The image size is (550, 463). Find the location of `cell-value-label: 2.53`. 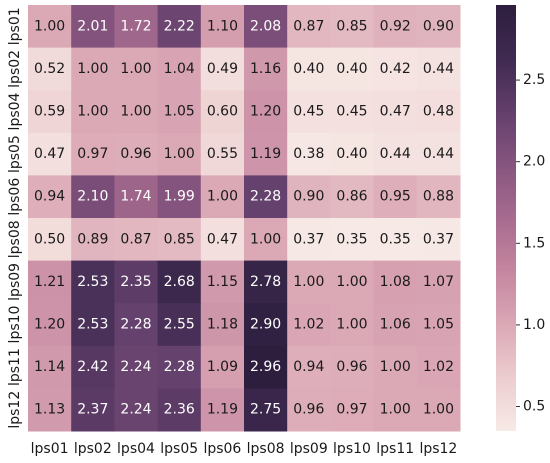

cell-value-label: 2.53 is located at coordinates (92, 325).